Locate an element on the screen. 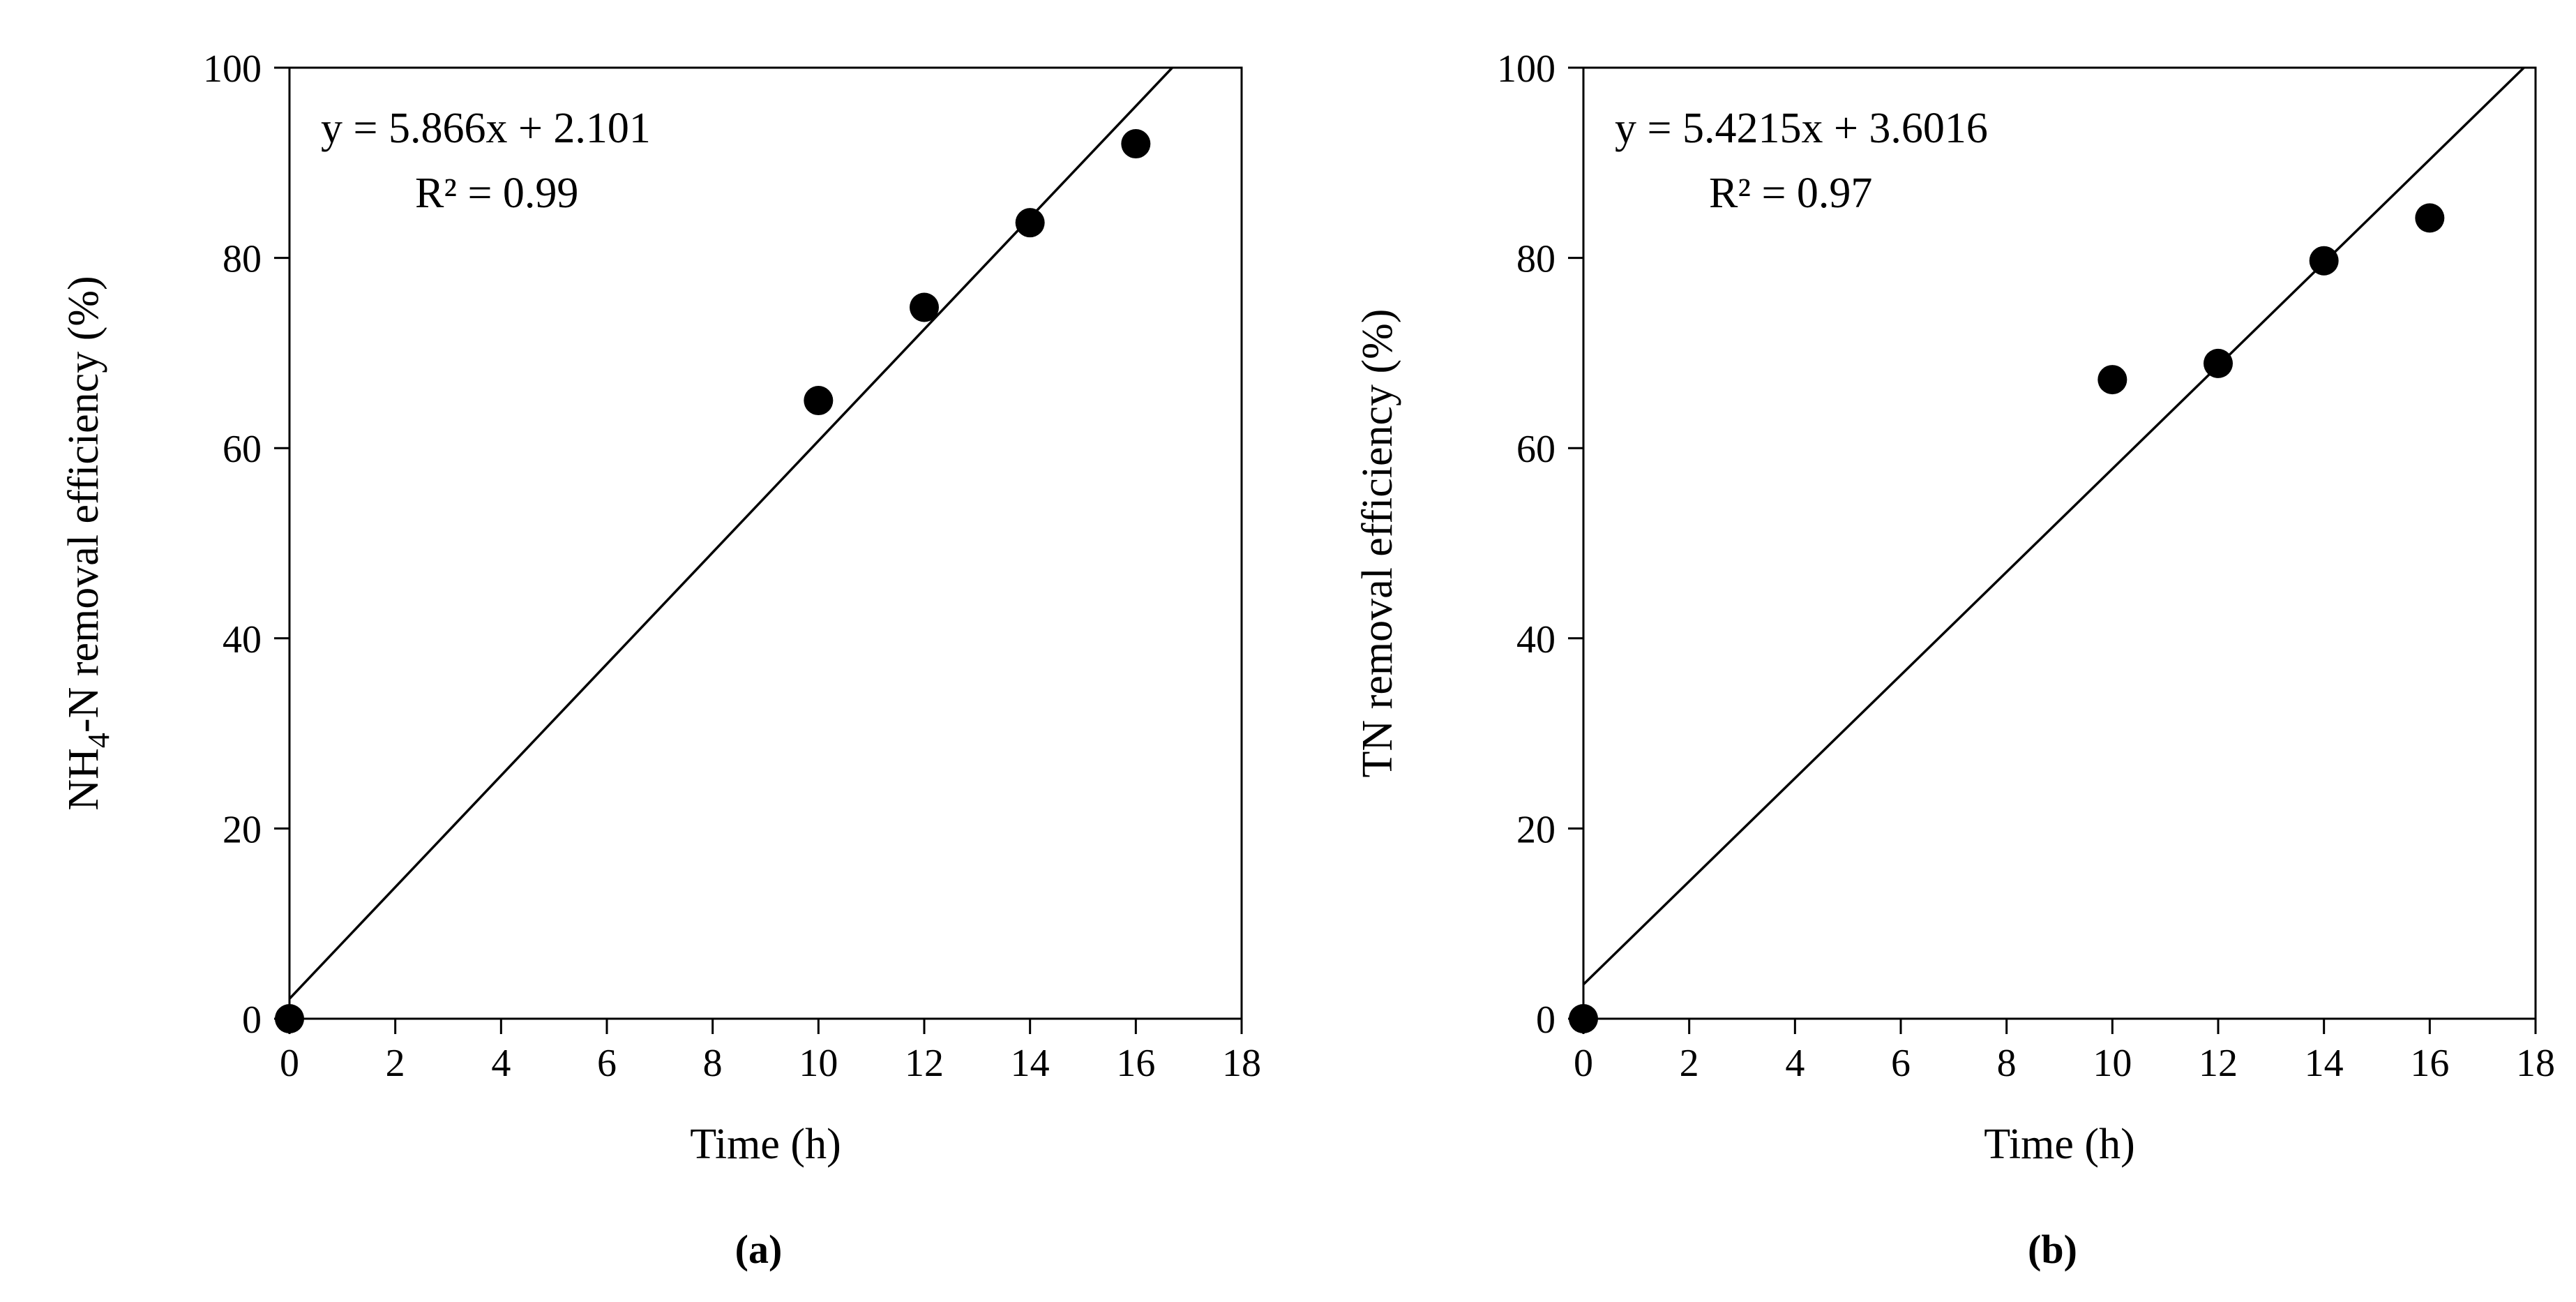 Image resolution: width=2576 pixels, height=1302 pixels. x-tick-label-b: 4 is located at coordinates (1795, 1063).